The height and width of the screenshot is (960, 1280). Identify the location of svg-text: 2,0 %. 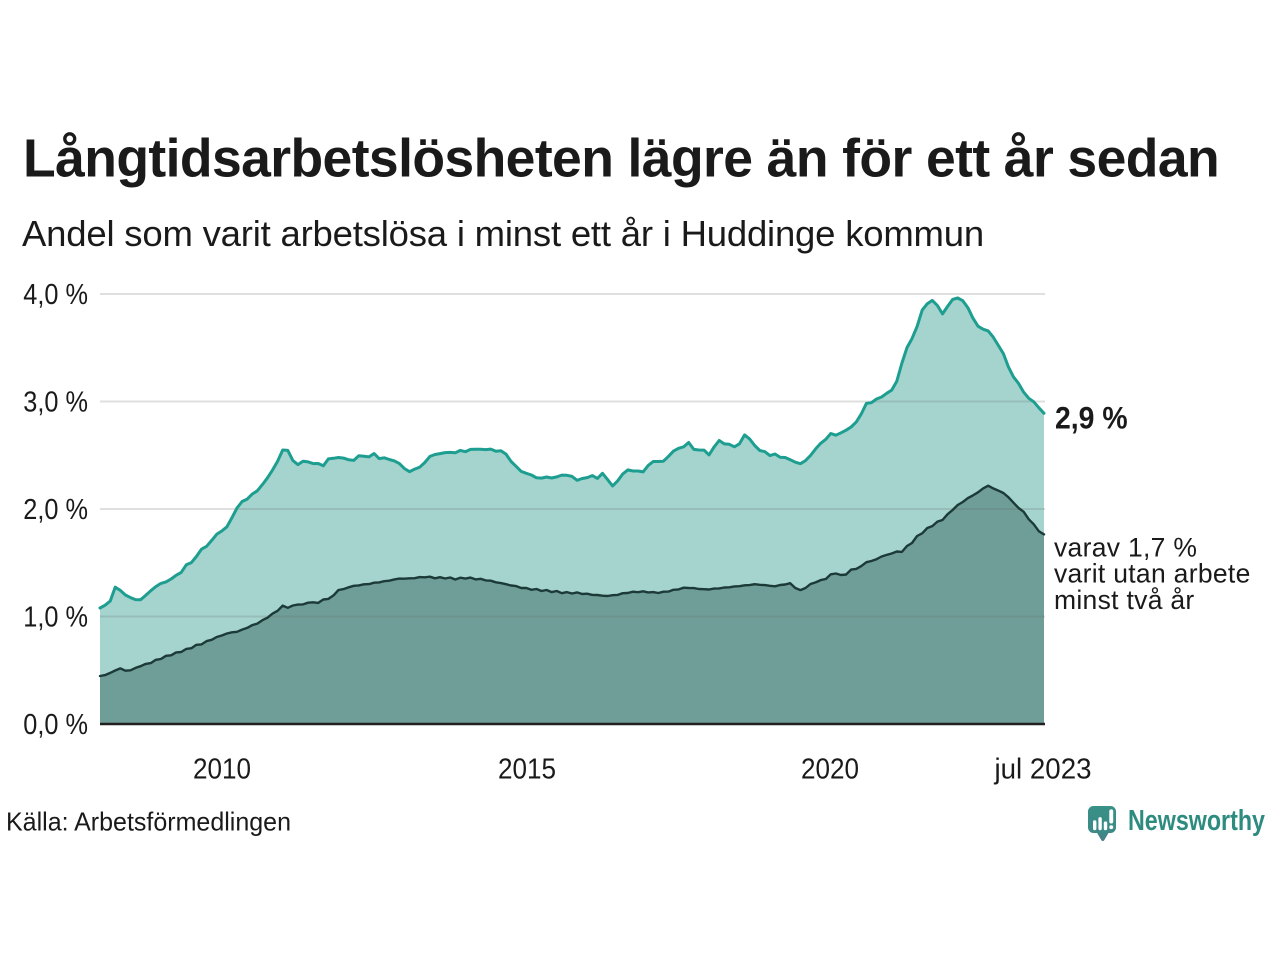
(55, 510).